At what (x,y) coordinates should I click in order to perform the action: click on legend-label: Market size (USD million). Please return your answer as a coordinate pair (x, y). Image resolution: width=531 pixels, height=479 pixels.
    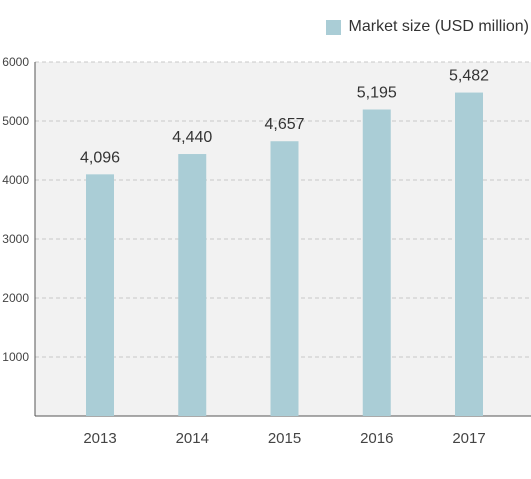
    Looking at the image, I should click on (438, 26).